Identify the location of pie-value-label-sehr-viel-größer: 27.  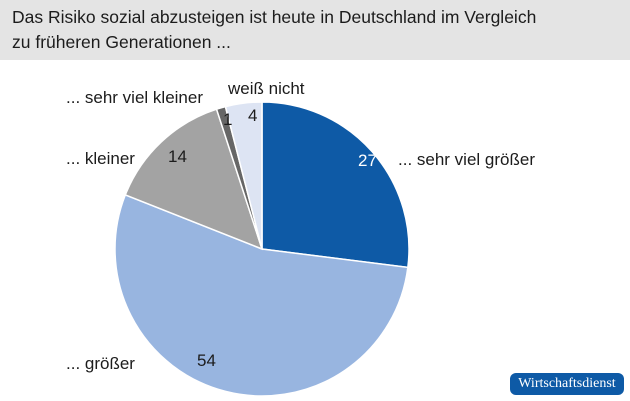
(367, 160).